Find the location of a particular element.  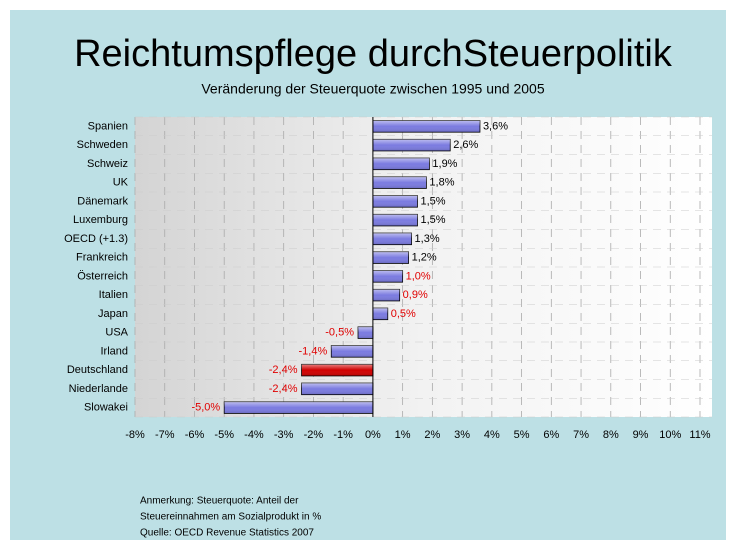

data-label: -0,5% is located at coordinates (339, 333).